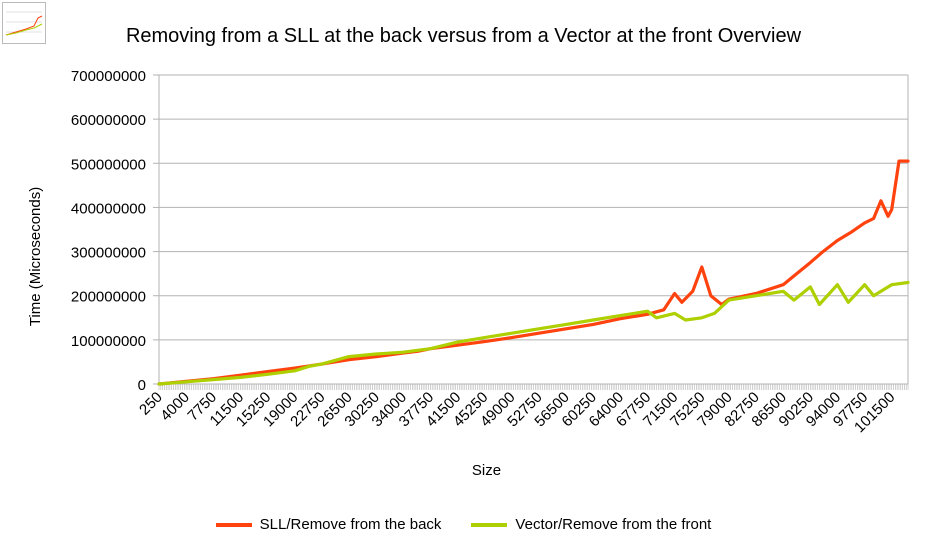 The width and height of the screenshot is (927, 540). I want to click on y-tick-label: 500000000, so click(108, 164).